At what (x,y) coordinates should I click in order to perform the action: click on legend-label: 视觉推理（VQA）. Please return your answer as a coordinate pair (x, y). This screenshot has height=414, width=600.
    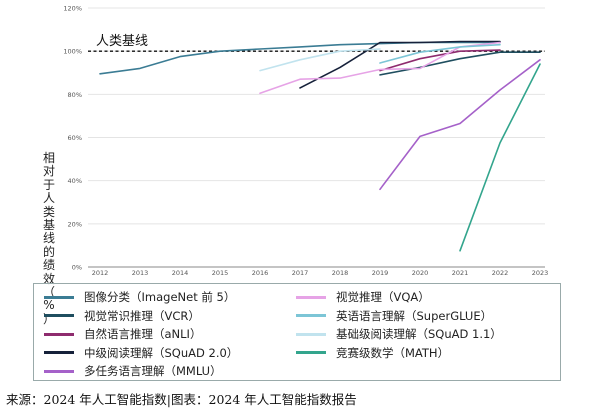
    Looking at the image, I should click on (383, 297).